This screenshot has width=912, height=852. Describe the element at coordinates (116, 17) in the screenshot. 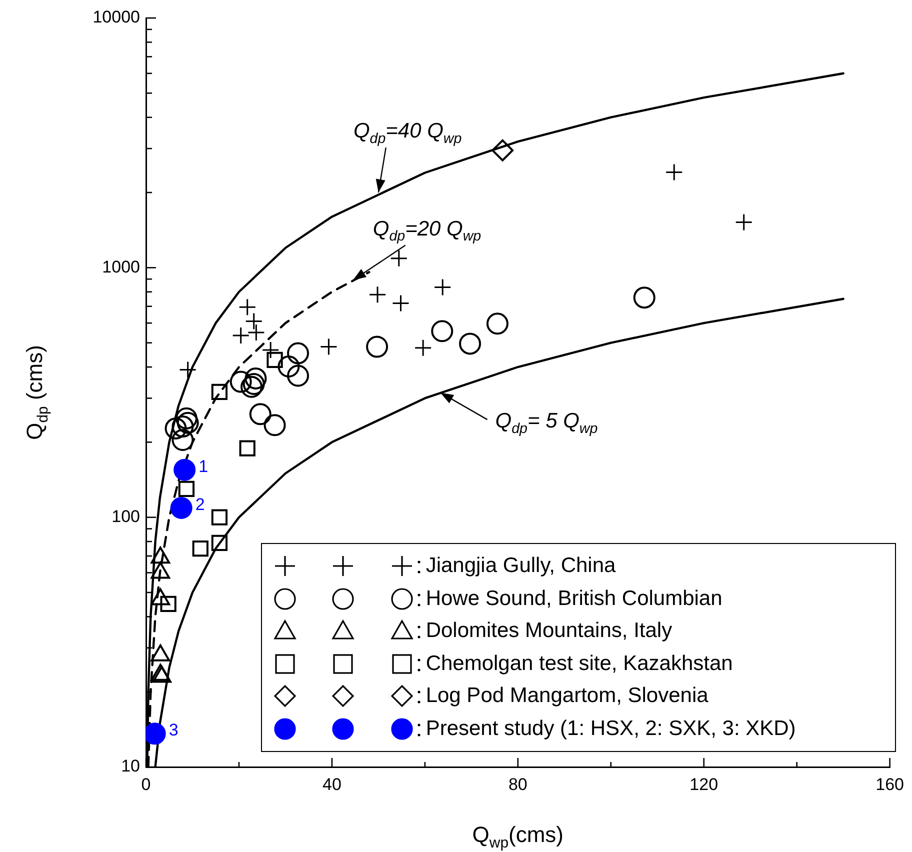

I see `y-tick-label: 10000` at that location.